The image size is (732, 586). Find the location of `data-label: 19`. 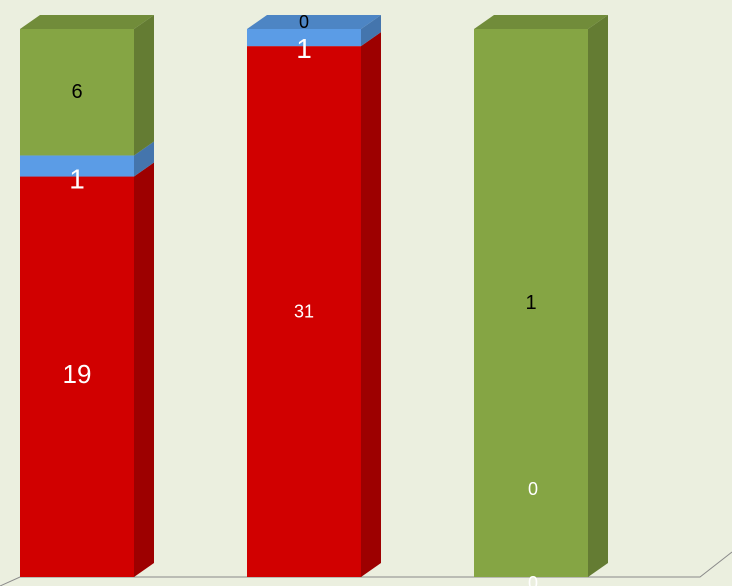

data-label: 19 is located at coordinates (77, 374).